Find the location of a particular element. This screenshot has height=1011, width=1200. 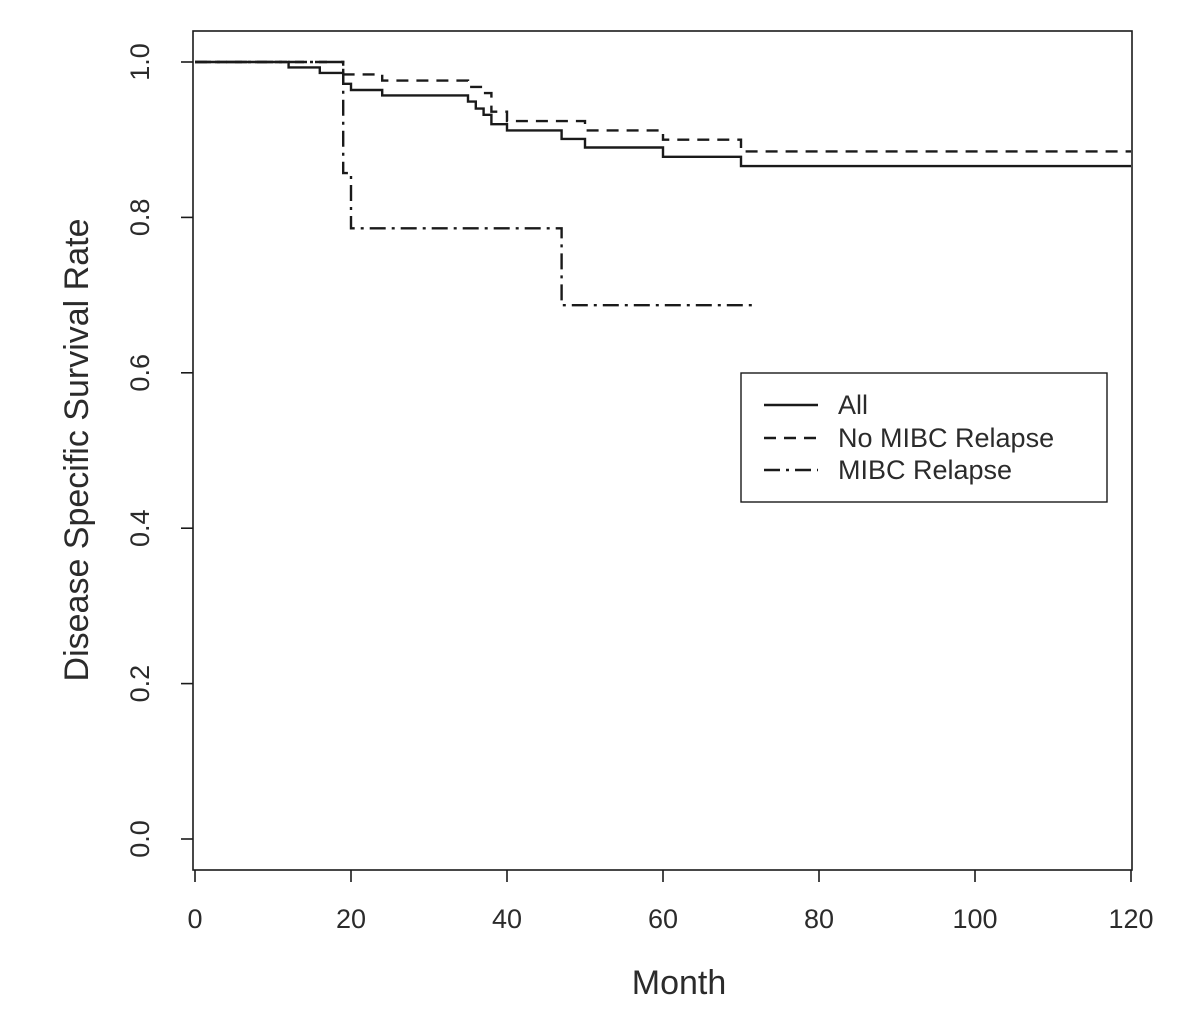

y-axis-title: Disease Specific Survival Rate is located at coordinates (77, 450).